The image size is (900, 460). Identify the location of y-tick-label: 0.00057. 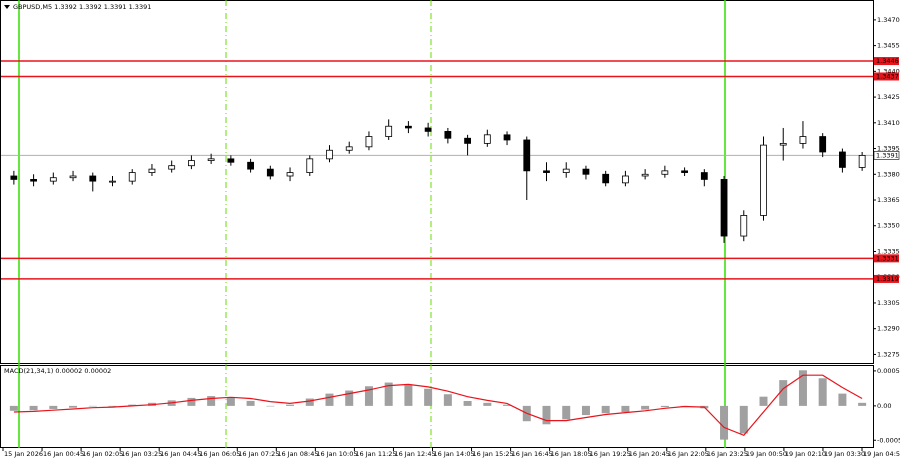
(888, 371).